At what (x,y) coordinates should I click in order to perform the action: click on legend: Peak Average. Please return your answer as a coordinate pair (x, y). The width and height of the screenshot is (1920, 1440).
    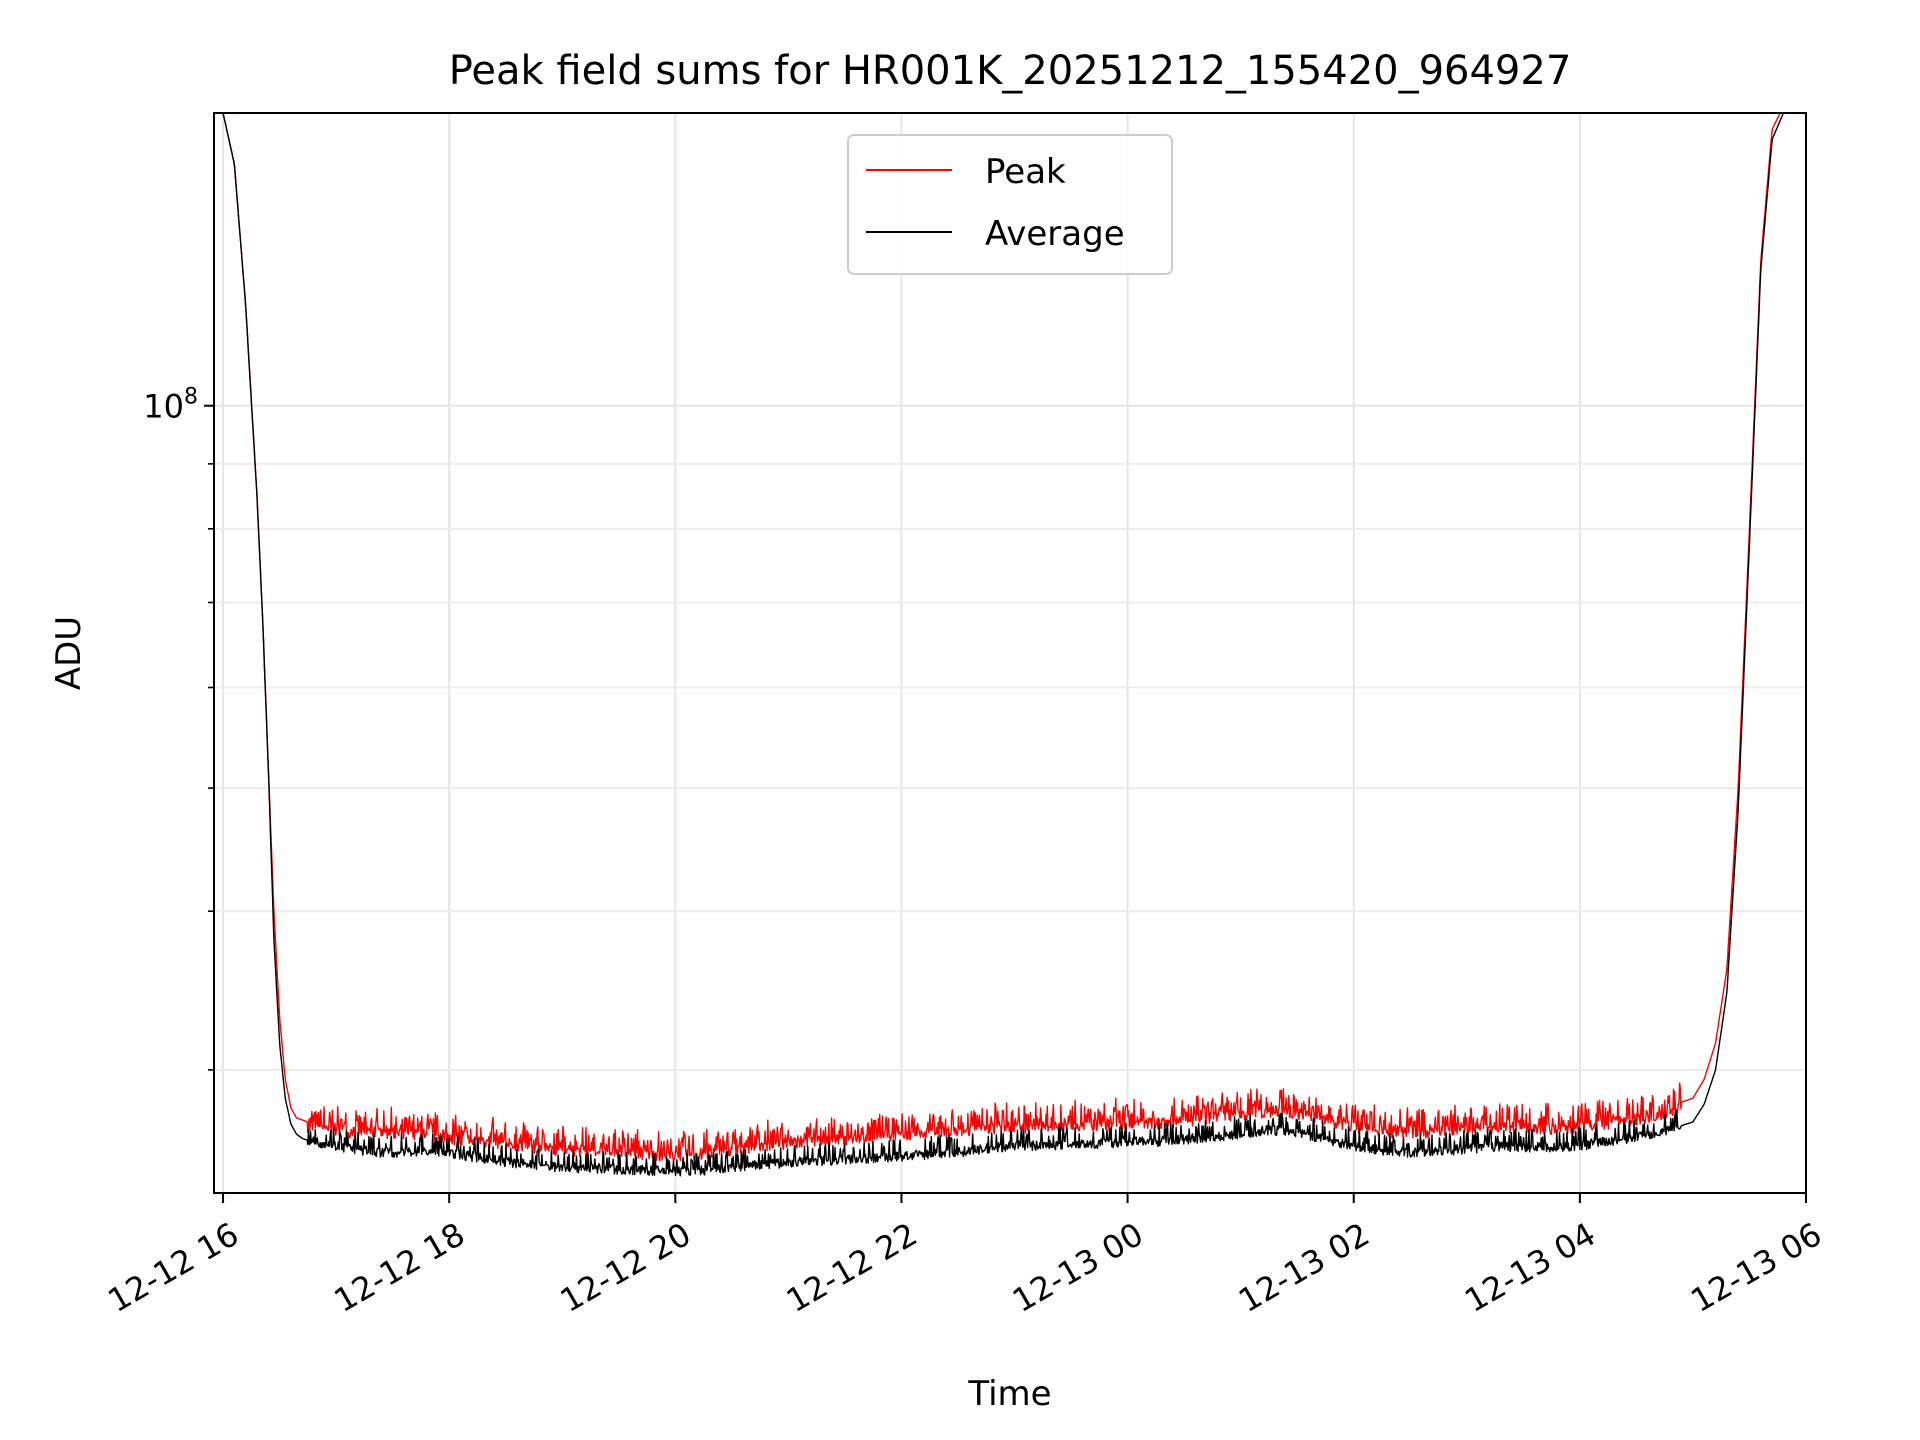
    Looking at the image, I should click on (1010, 204).